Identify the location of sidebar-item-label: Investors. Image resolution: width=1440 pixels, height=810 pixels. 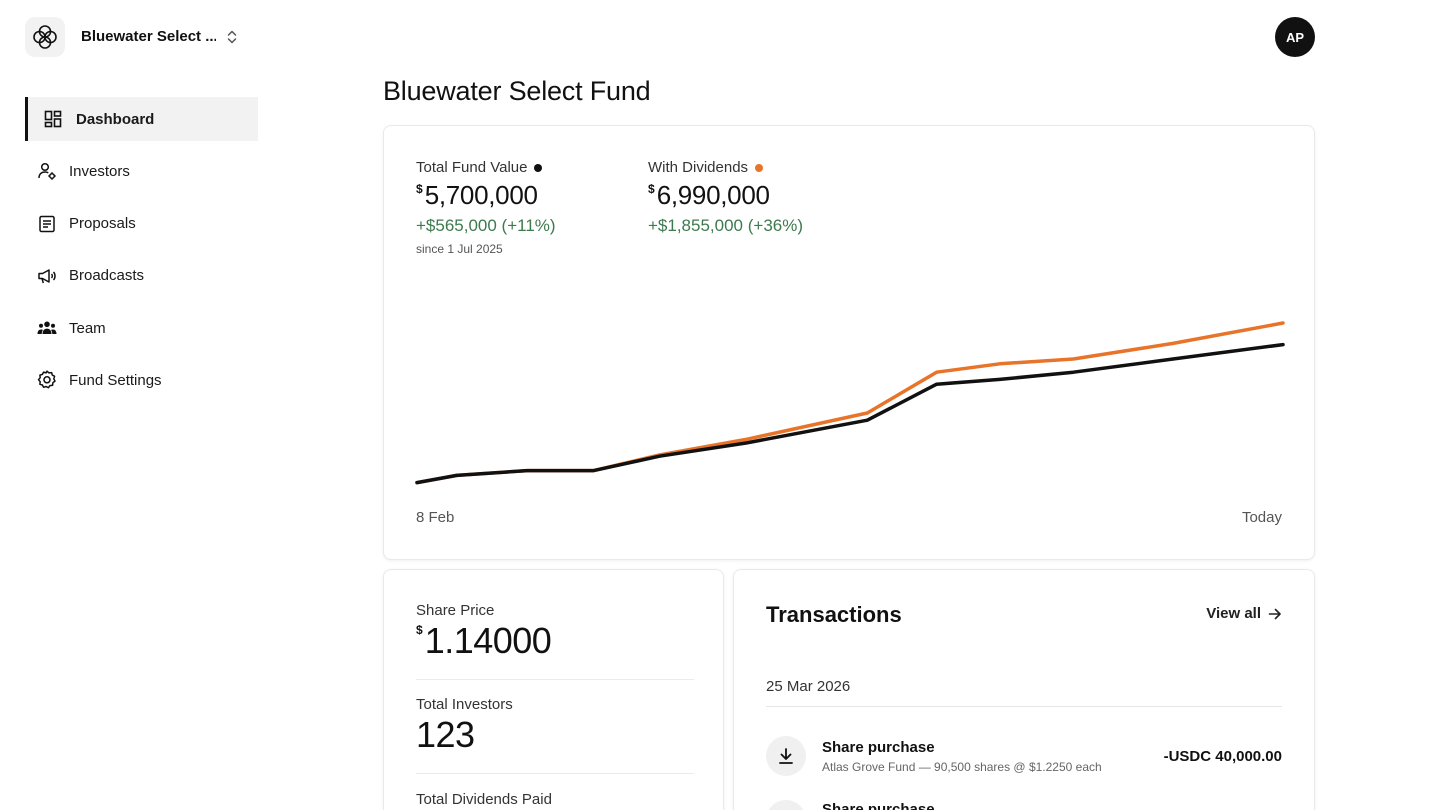
(99, 171).